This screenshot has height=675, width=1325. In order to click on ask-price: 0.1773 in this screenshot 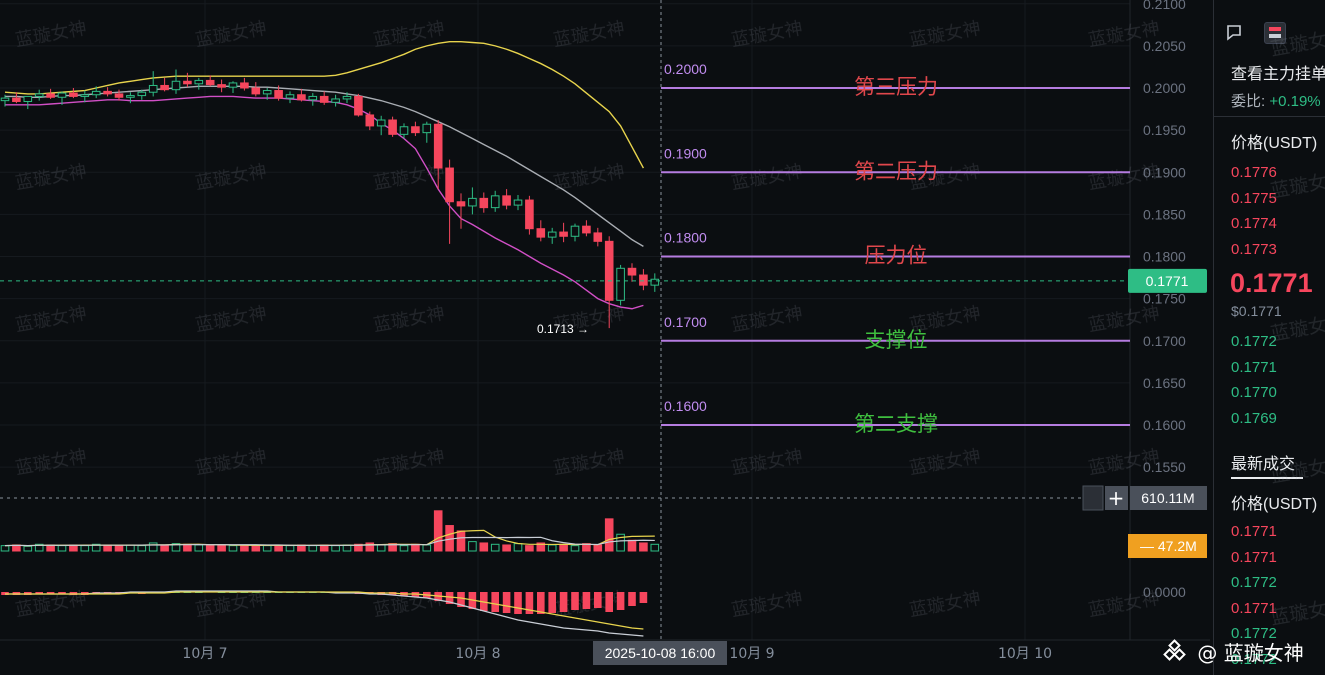, I will do `click(1254, 249)`.